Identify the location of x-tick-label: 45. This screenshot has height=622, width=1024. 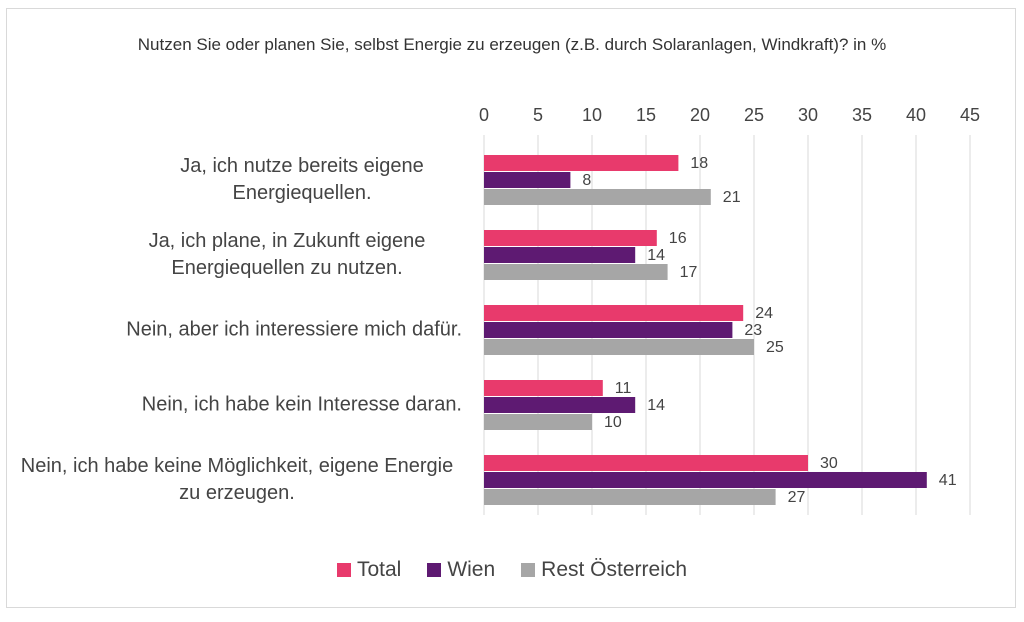
(970, 115).